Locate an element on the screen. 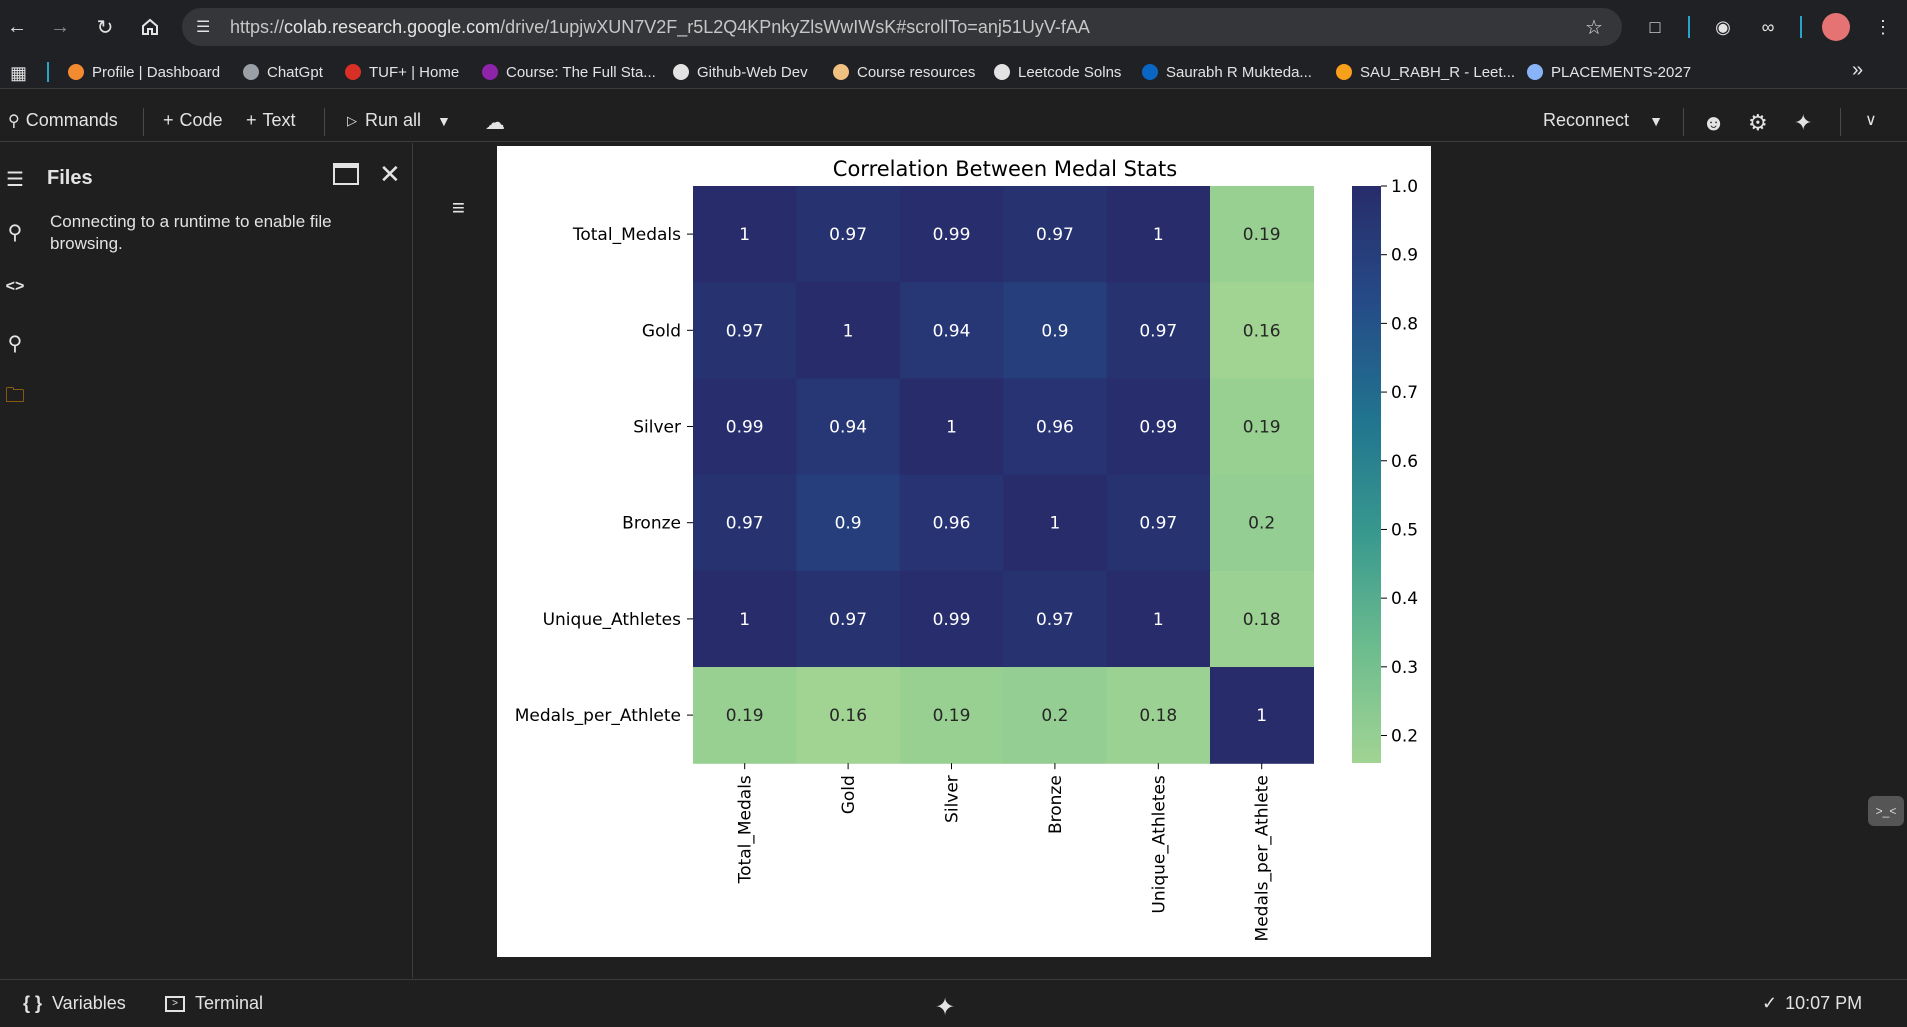 This screenshot has height=1027, width=1907. reconnect-button: Reconnect ▼ is located at coordinates (1603, 120).